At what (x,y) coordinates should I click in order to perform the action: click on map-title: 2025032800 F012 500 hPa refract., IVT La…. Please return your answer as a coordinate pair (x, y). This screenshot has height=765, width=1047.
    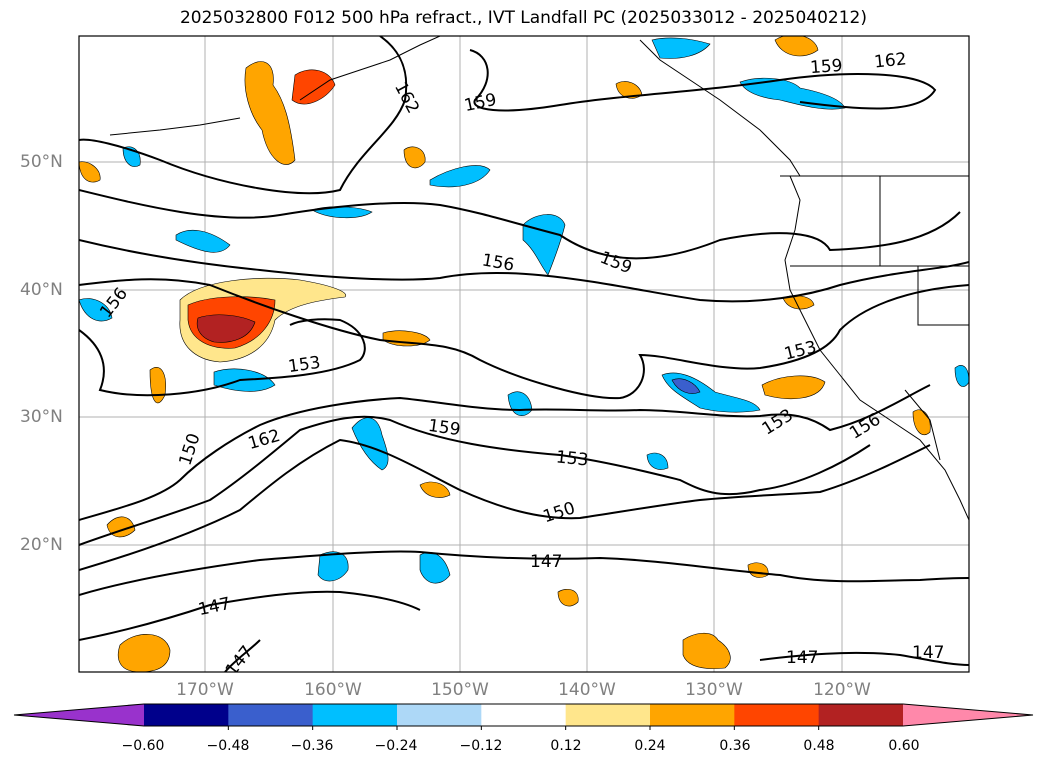
    Looking at the image, I should click on (523, 18).